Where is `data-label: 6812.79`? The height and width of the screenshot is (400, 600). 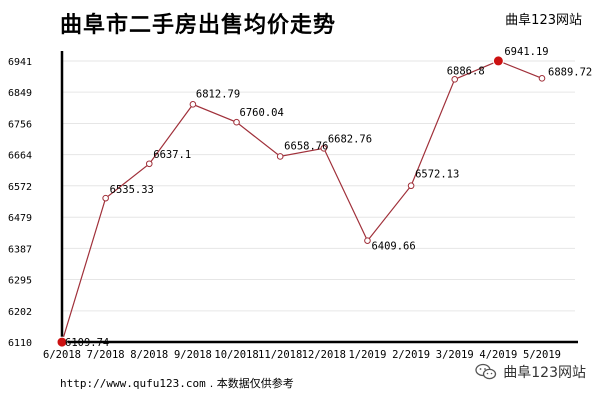
data-label: 6812.79 is located at coordinates (218, 94).